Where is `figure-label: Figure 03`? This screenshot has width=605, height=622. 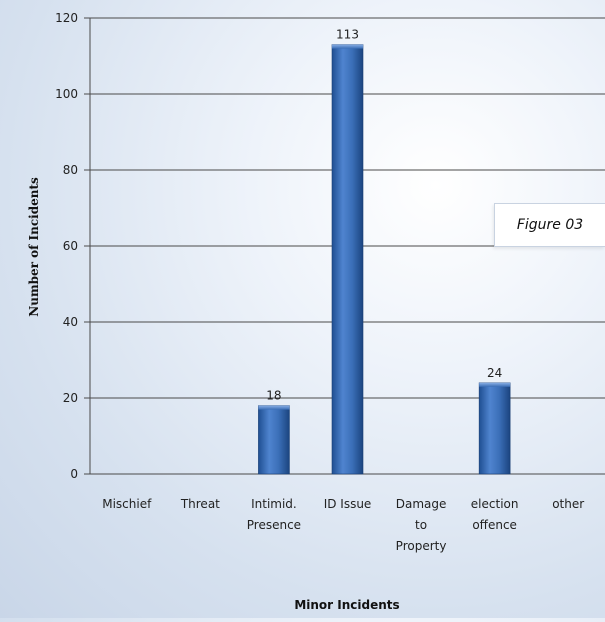 figure-label: Figure 03 is located at coordinates (550, 225).